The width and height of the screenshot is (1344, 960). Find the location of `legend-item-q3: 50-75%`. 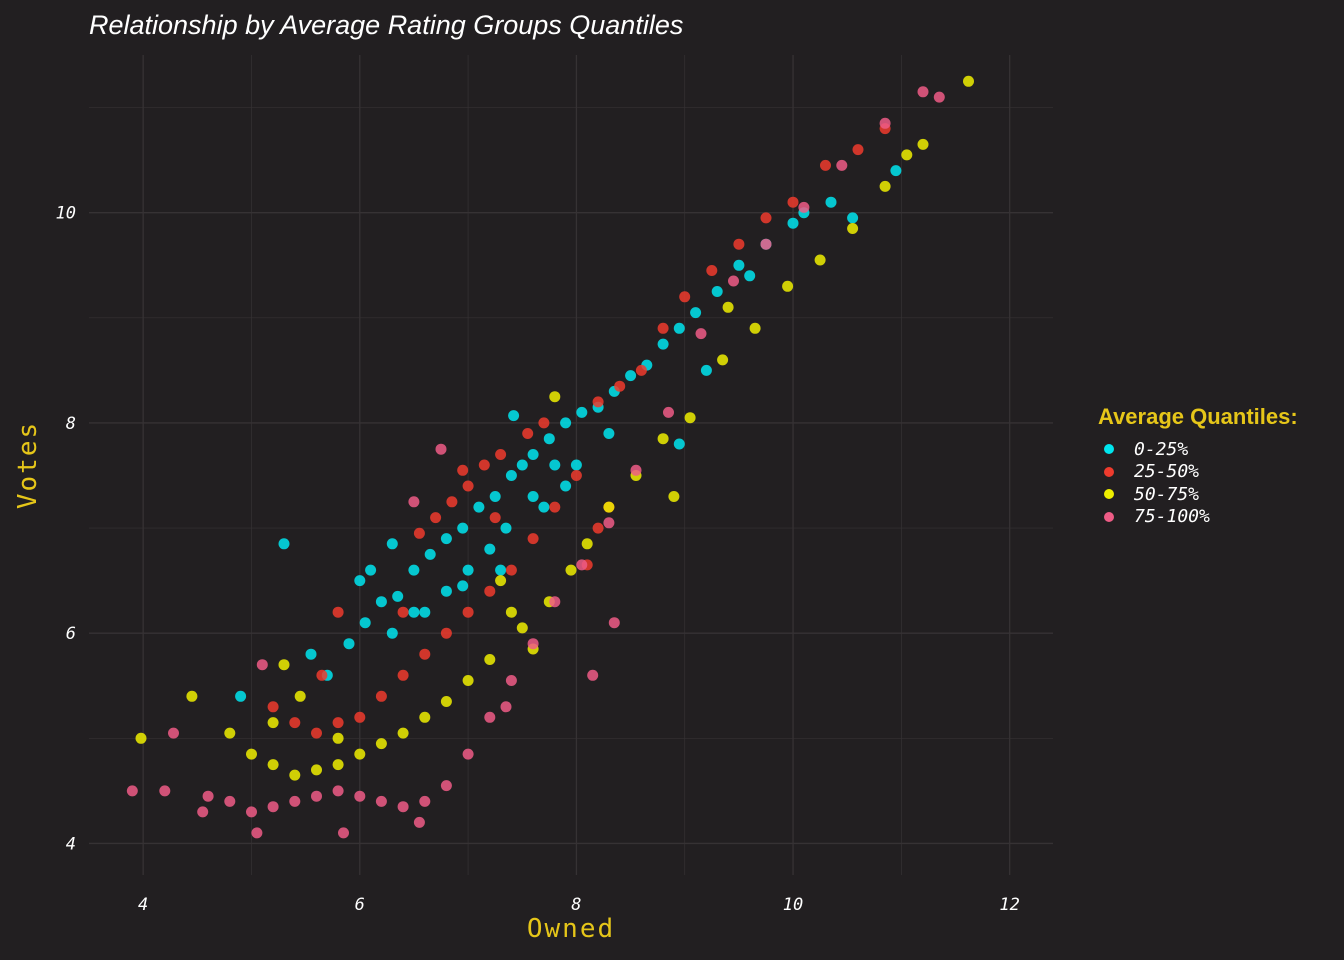

legend-item-q3: 50-75% is located at coordinates (1198, 494).